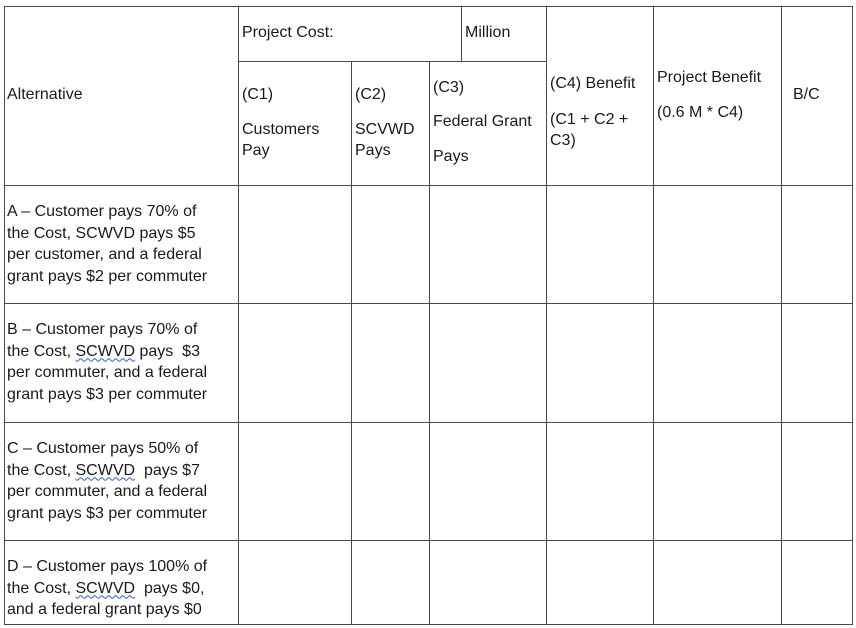 Image resolution: width=856 pixels, height=628 pixels. I want to click on row-c-line2-post: pays $7, so click(167, 470).